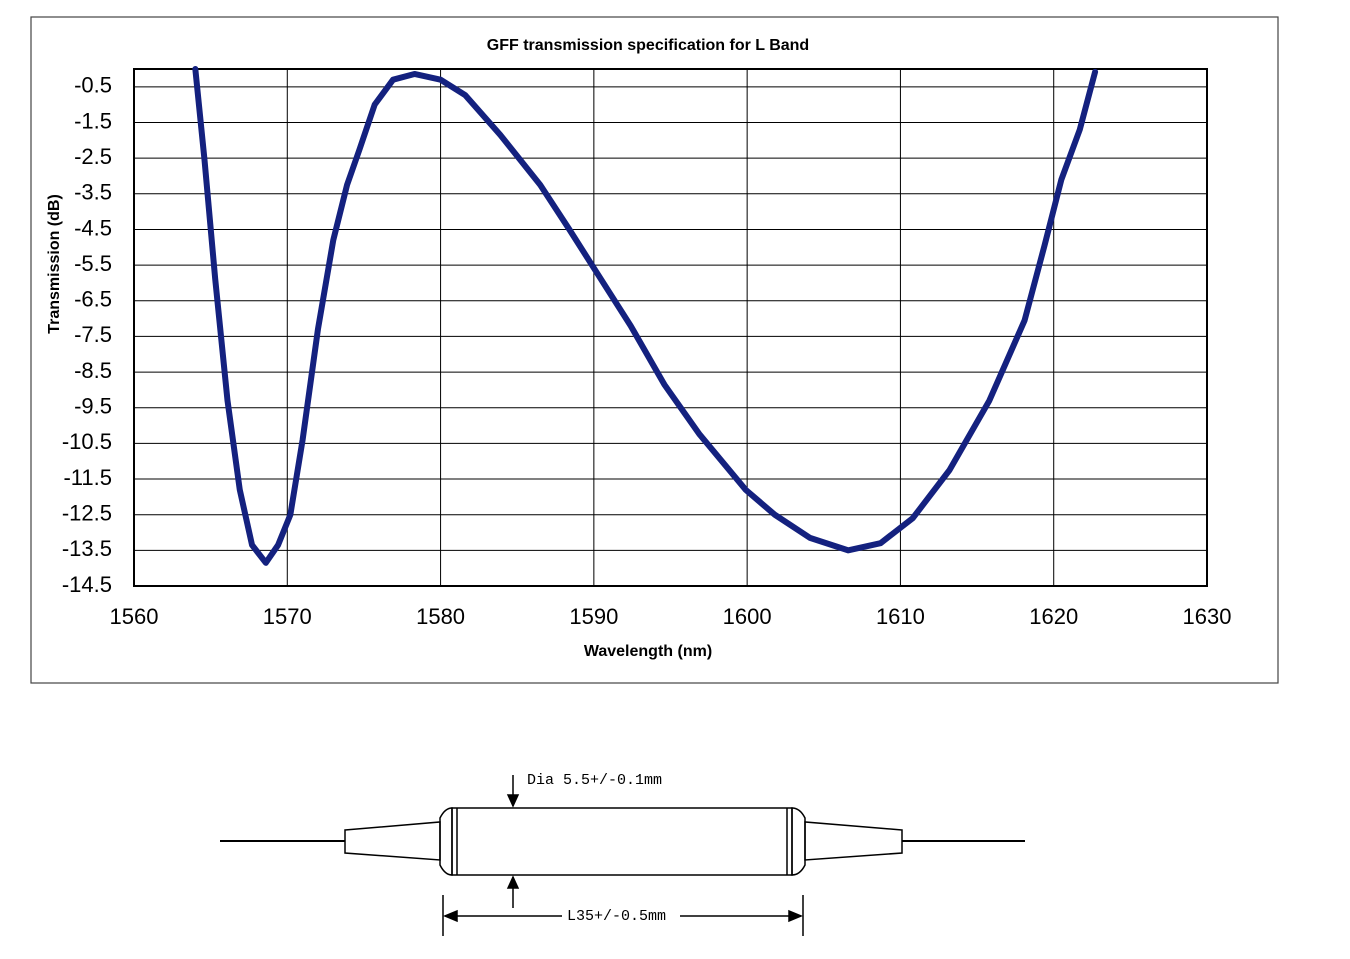 Image resolution: width=1350 pixels, height=959 pixels. What do you see at coordinates (593, 616) in the screenshot?
I see `x-tick-label: 1590` at bounding box center [593, 616].